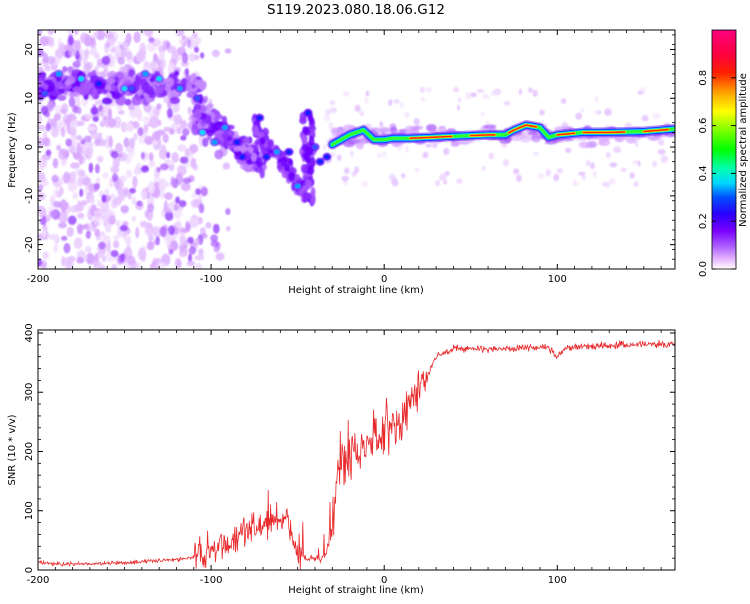 The height and width of the screenshot is (604, 750). I want to click on snr-ytick-label: 400, so click(29, 332).